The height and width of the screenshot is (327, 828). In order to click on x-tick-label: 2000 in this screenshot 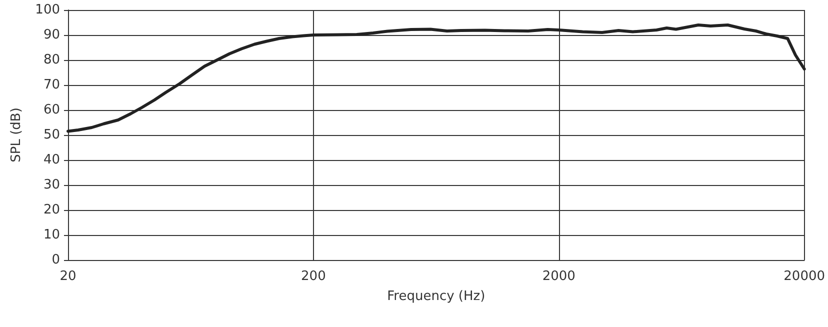, I will do `click(559, 276)`.